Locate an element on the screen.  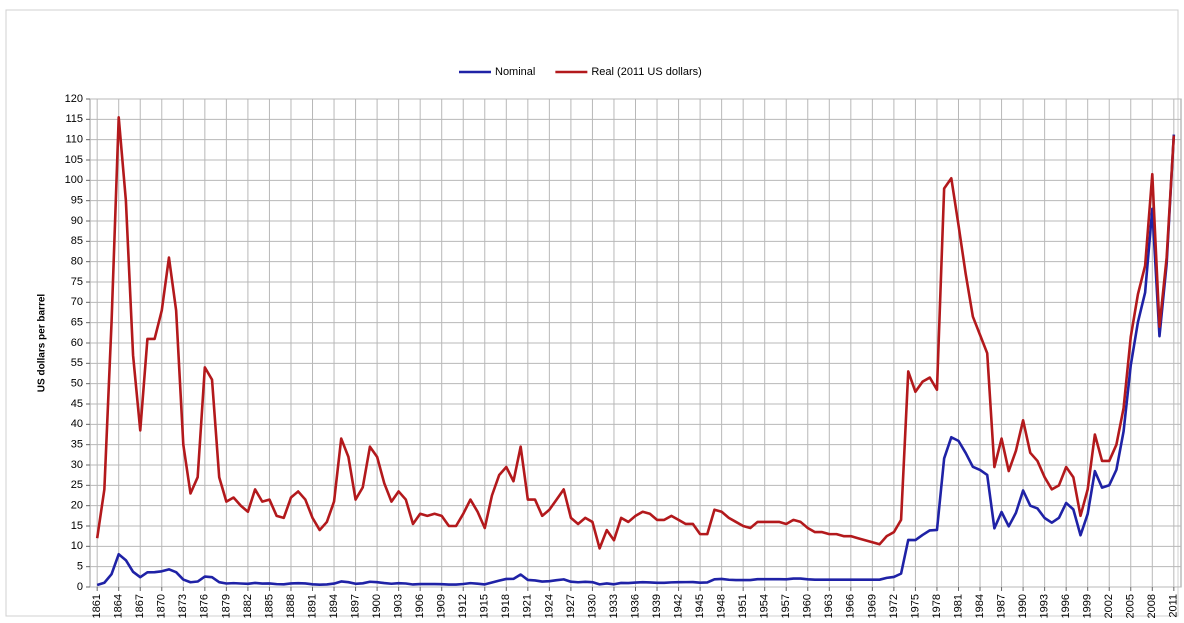
y-tick-label: 5 is located at coordinates (80, 567).